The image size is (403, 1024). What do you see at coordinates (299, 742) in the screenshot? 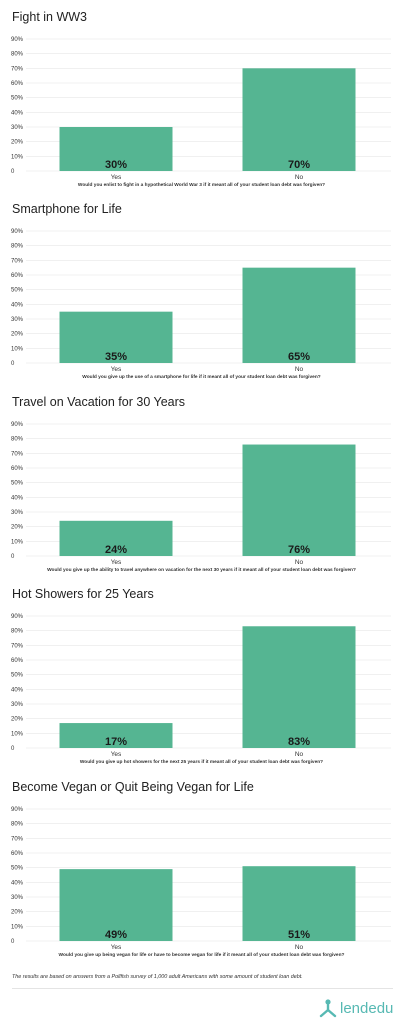
I see `data-label: 83%` at bounding box center [299, 742].